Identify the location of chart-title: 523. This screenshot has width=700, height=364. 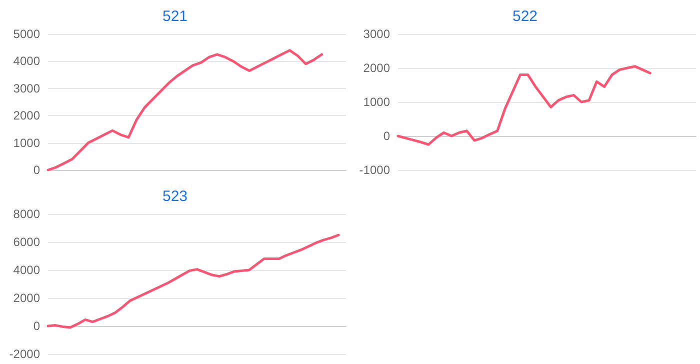
(175, 196).